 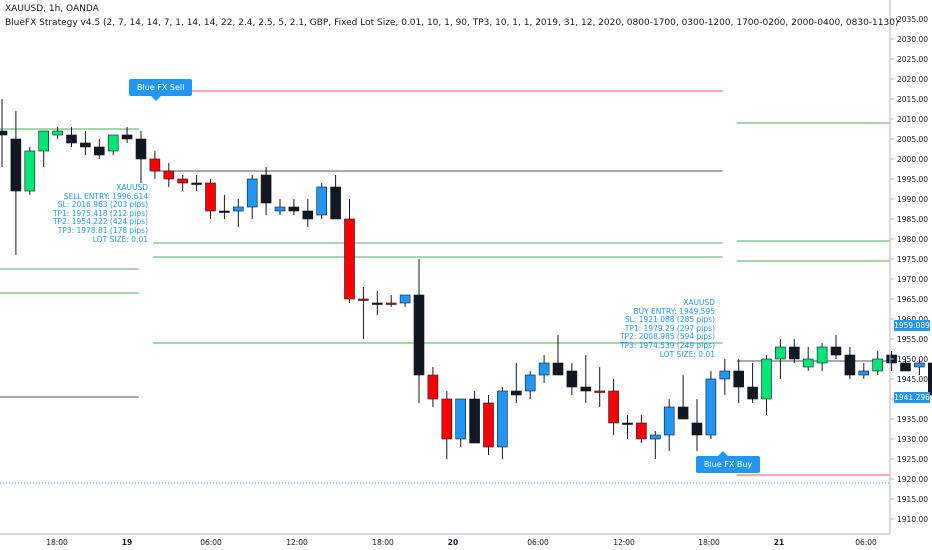 What do you see at coordinates (912, 279) in the screenshot?
I see `y-tick-label: 1970.00` at bounding box center [912, 279].